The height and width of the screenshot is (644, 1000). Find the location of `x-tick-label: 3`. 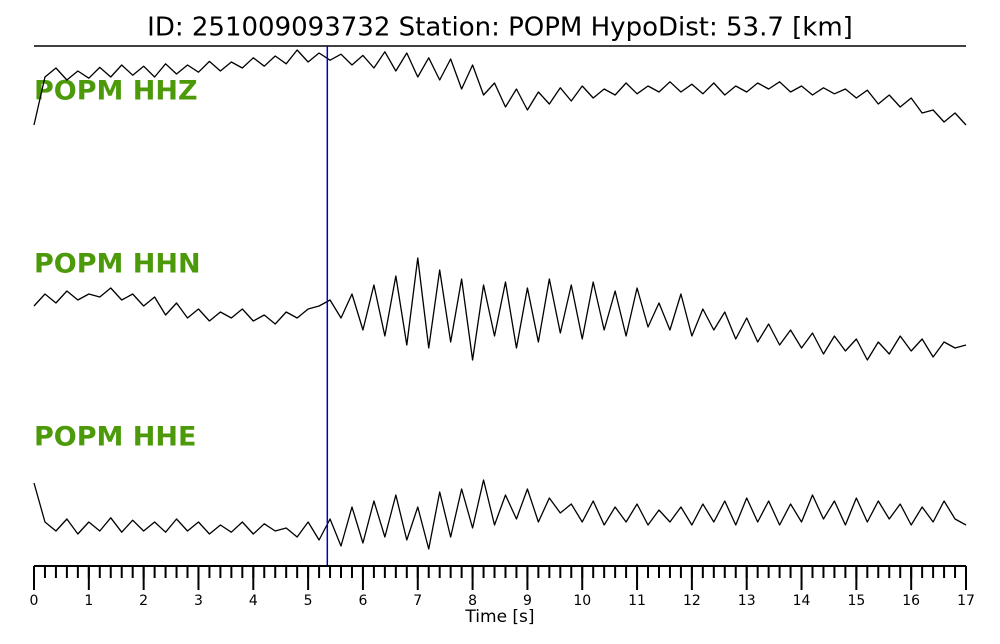

x-tick-label: 3 is located at coordinates (198, 601).